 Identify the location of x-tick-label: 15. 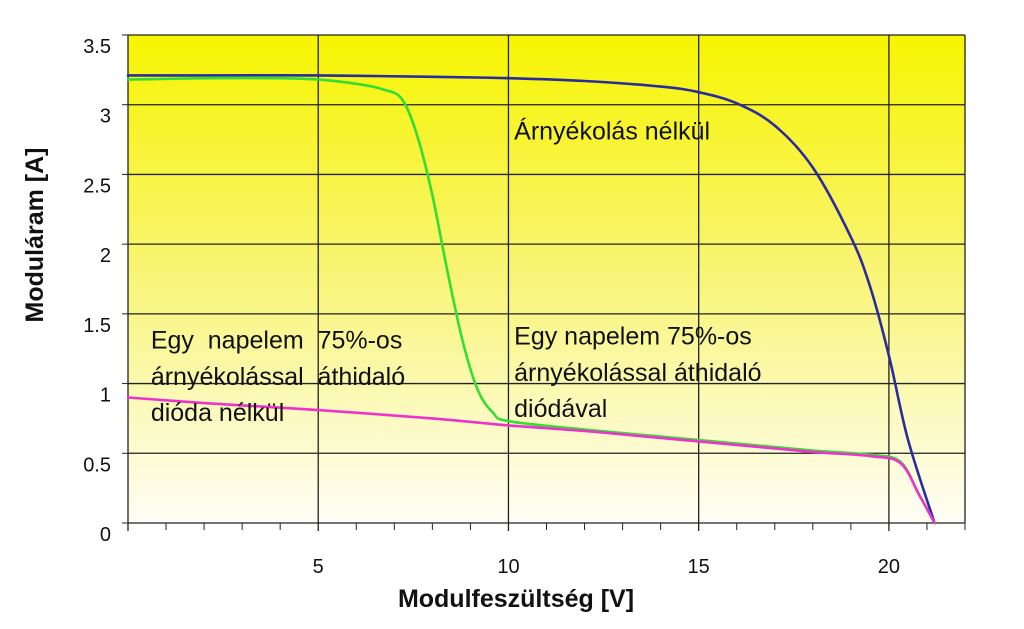
(699, 567).